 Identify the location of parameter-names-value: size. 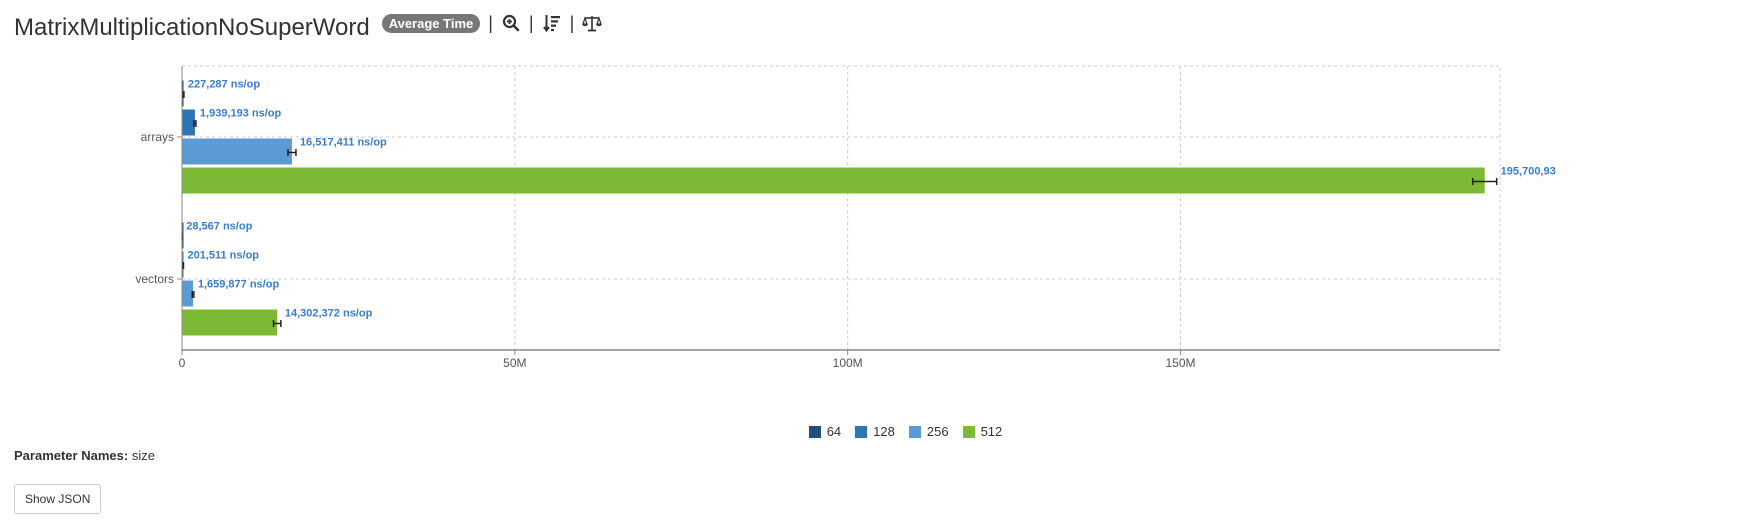
(143, 455).